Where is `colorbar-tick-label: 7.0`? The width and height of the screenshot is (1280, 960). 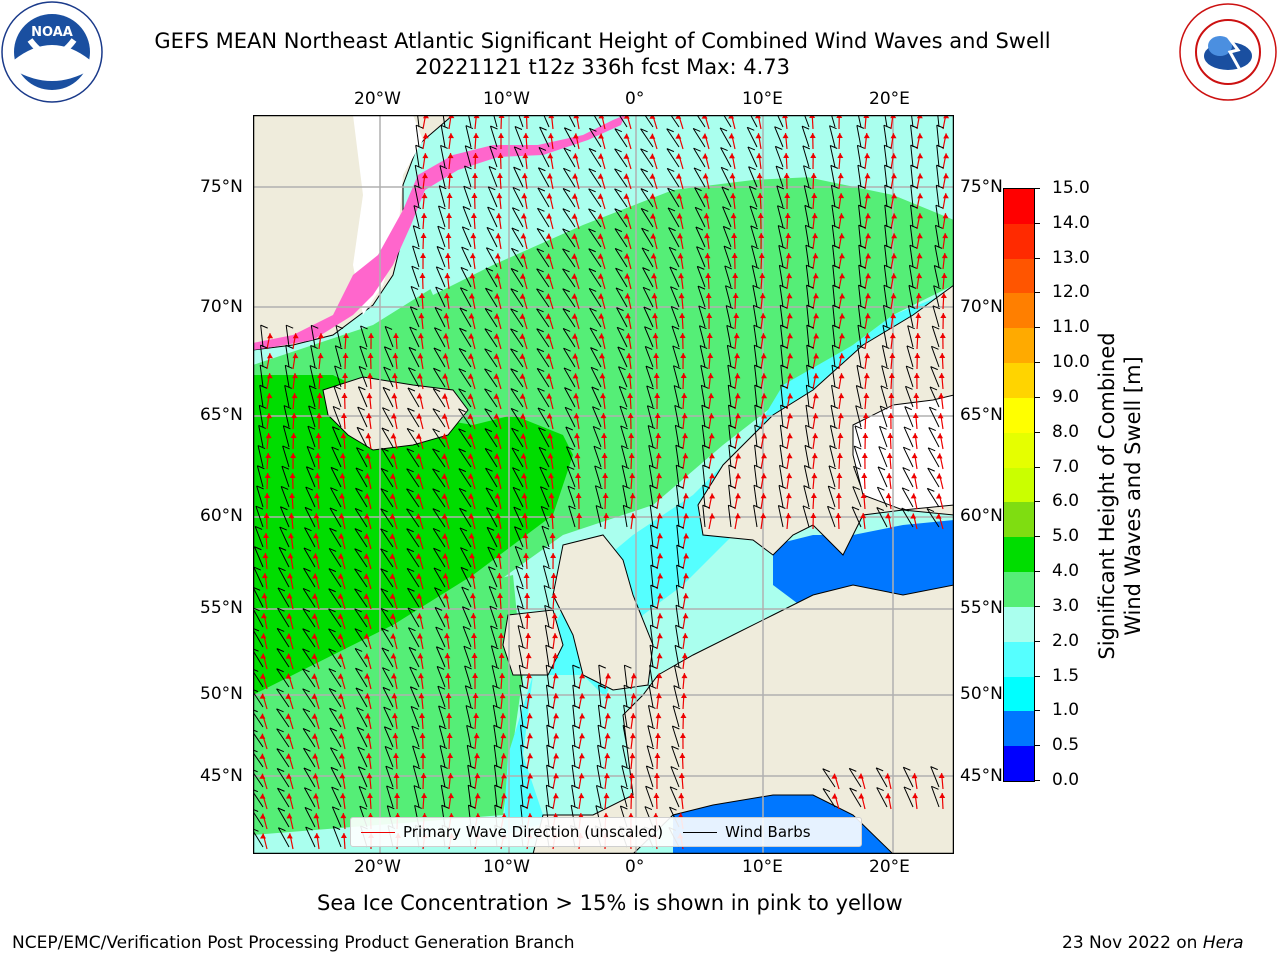
colorbar-tick-label: 7.0 is located at coordinates (1065, 467).